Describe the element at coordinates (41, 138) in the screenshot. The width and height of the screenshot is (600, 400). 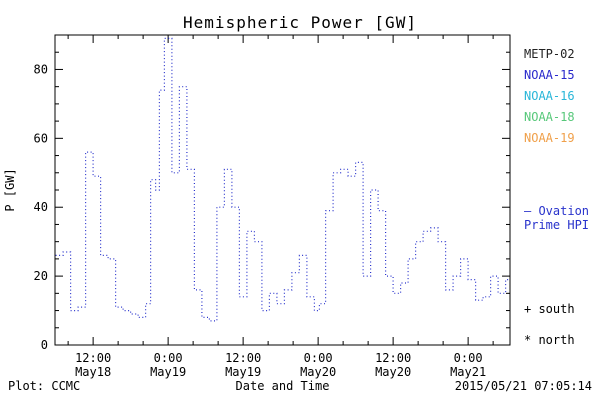
I see `svg-text: 60` at that location.